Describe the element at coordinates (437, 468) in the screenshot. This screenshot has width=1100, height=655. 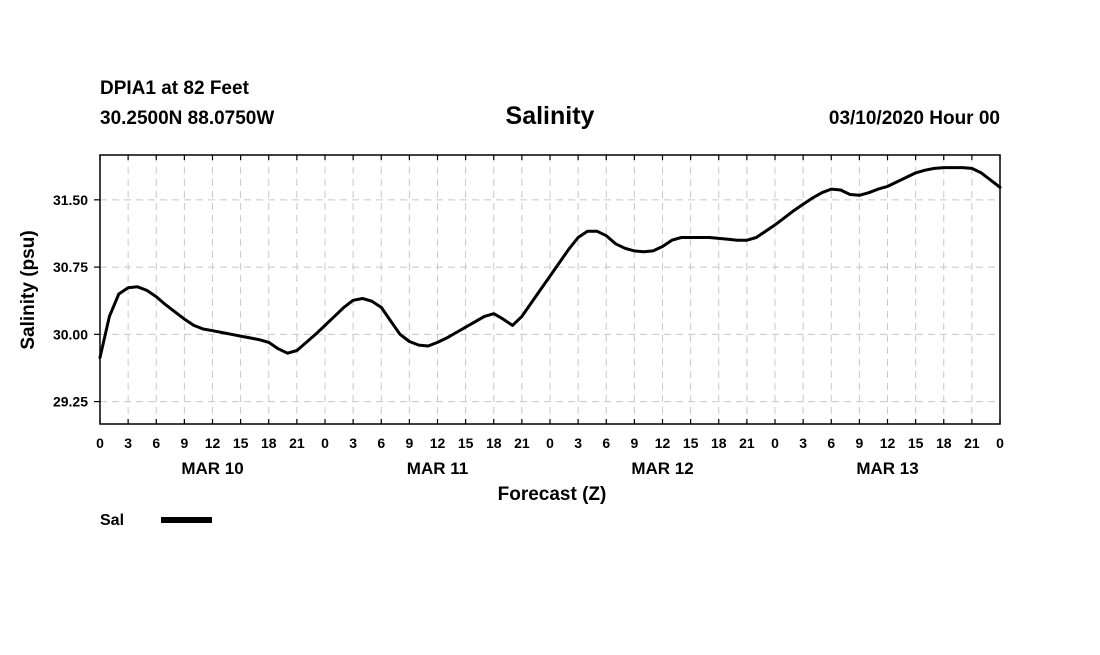
I see `day-label: MAR 11` at that location.